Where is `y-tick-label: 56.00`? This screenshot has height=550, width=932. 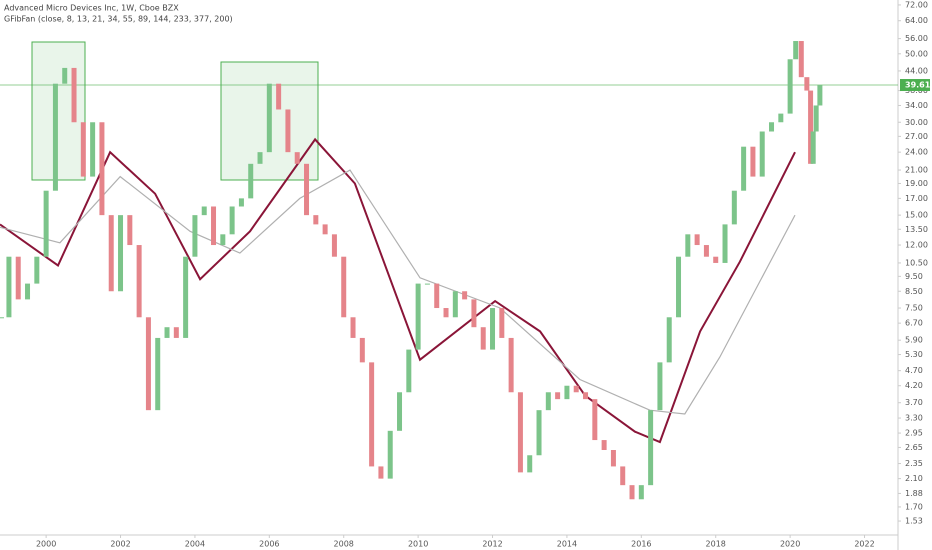
y-tick-label: 56.00 is located at coordinates (916, 38).